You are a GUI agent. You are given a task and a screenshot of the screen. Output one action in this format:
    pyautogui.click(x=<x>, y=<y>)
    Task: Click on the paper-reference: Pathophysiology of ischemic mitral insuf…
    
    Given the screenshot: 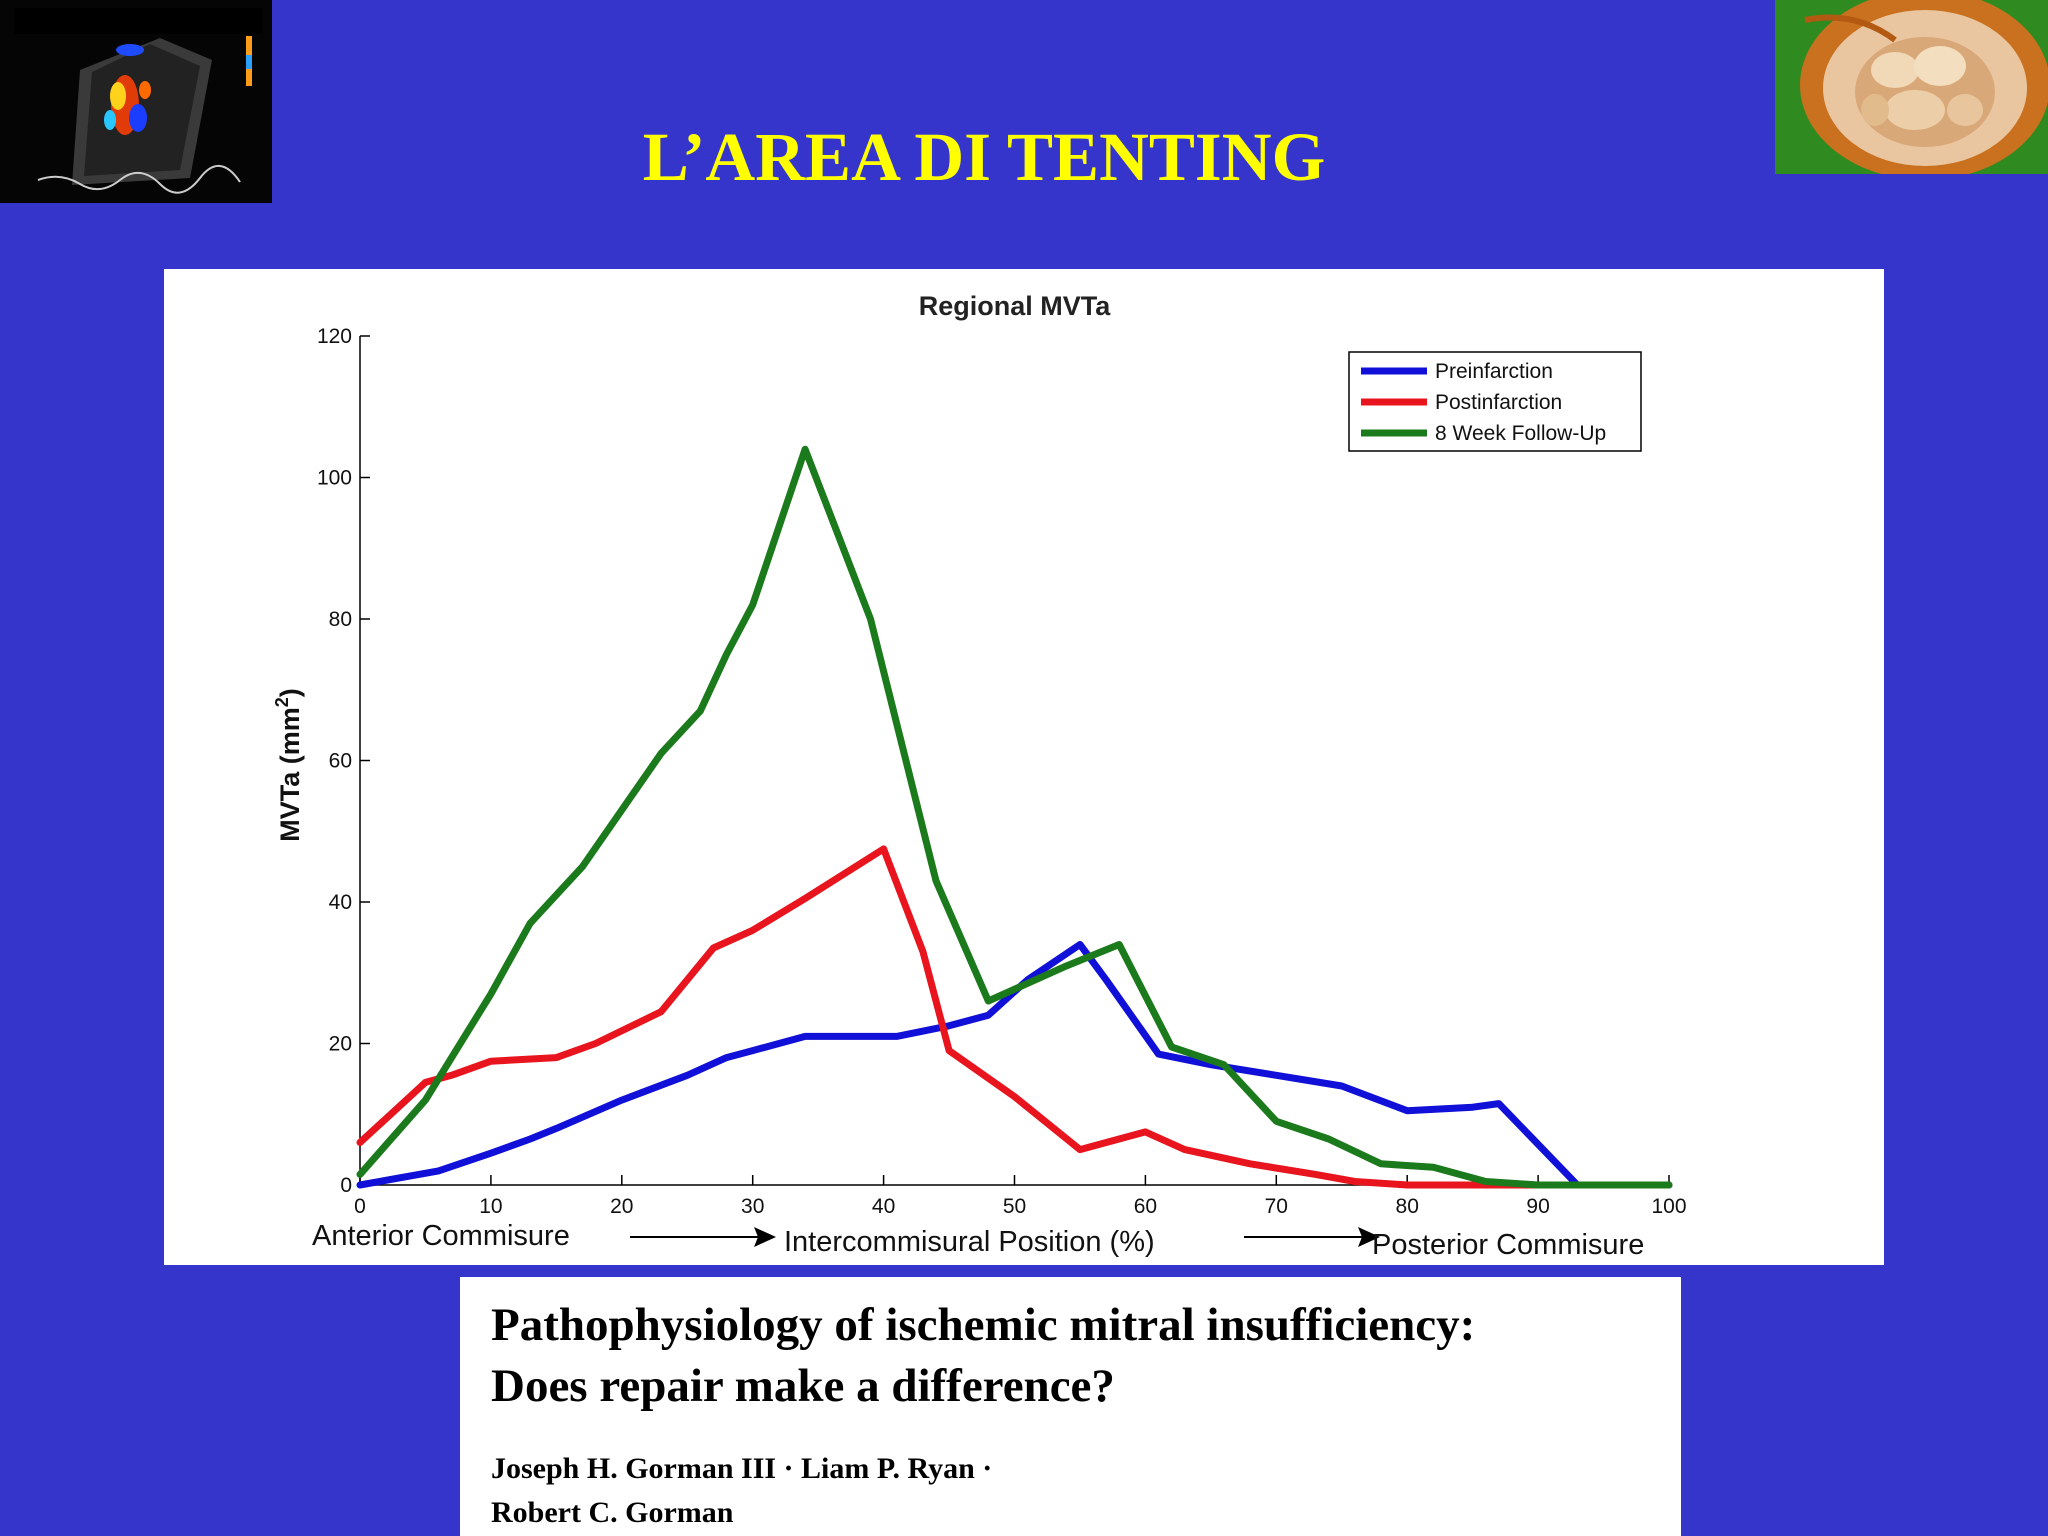 What is the action you would take?
    pyautogui.click(x=1070, y=1406)
    